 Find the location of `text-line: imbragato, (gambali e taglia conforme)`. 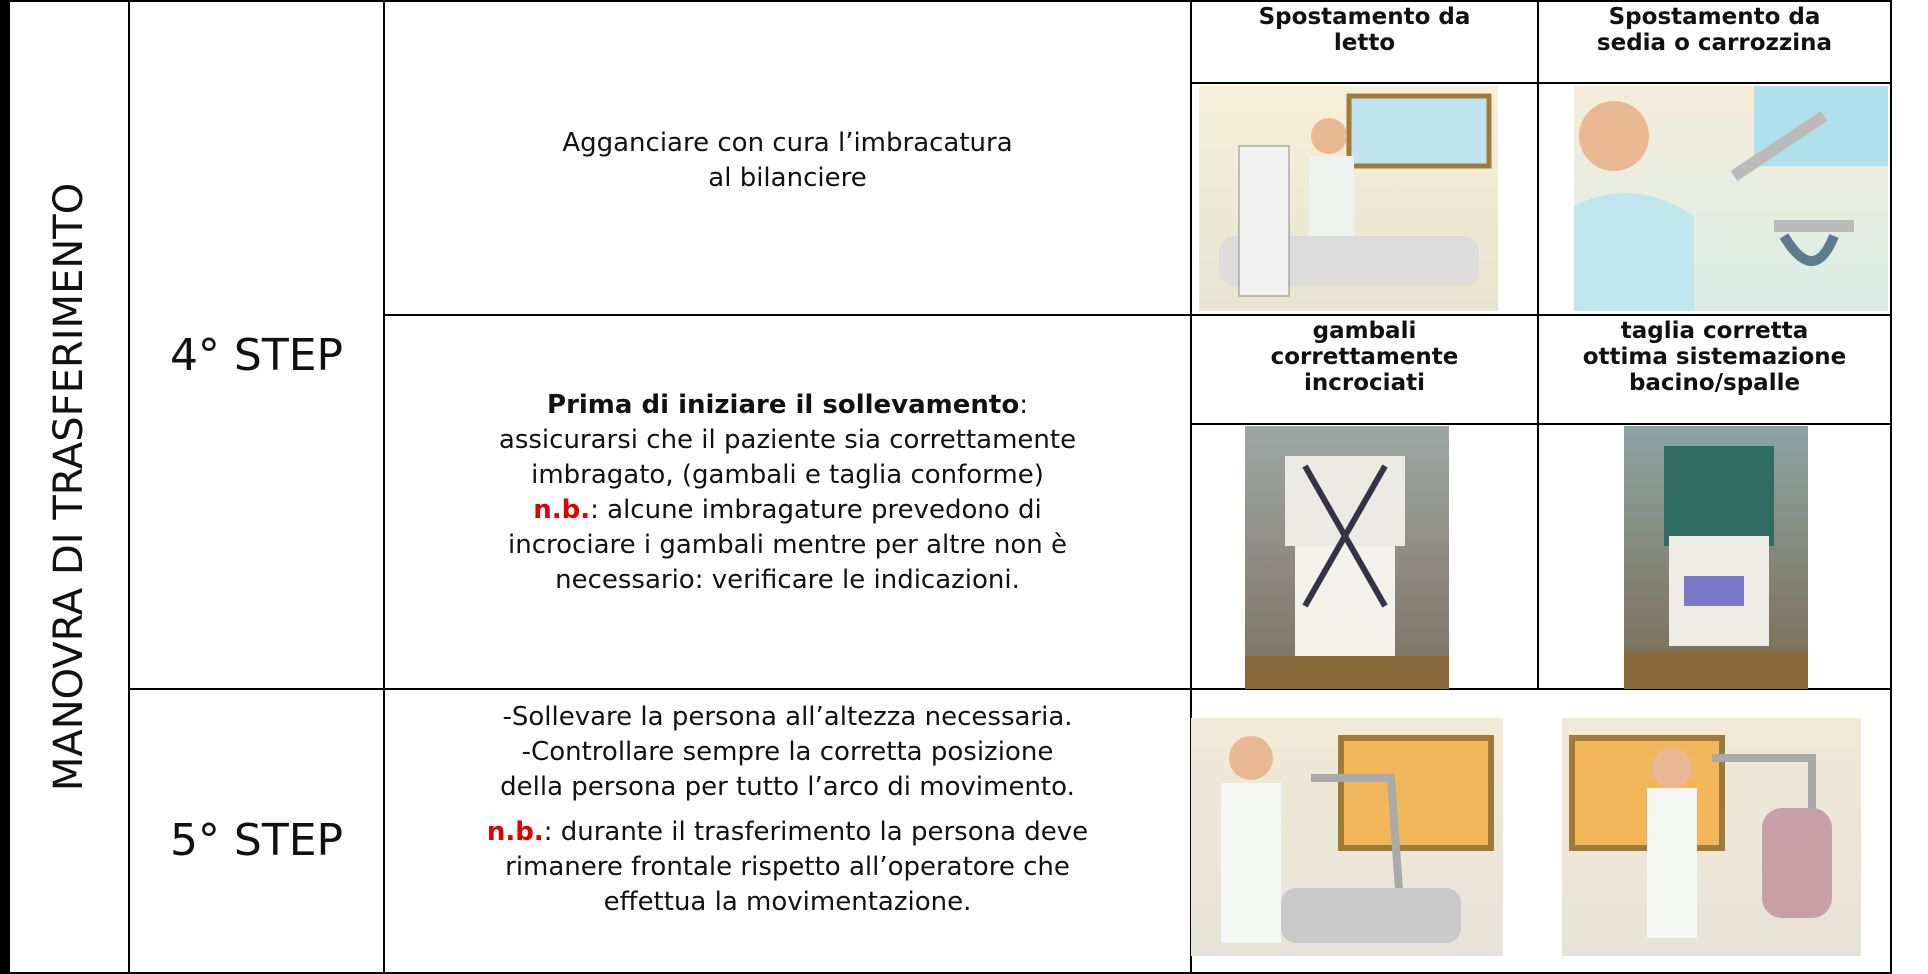

text-line: imbragato, (gambali e taglia conforme) is located at coordinates (787, 475).